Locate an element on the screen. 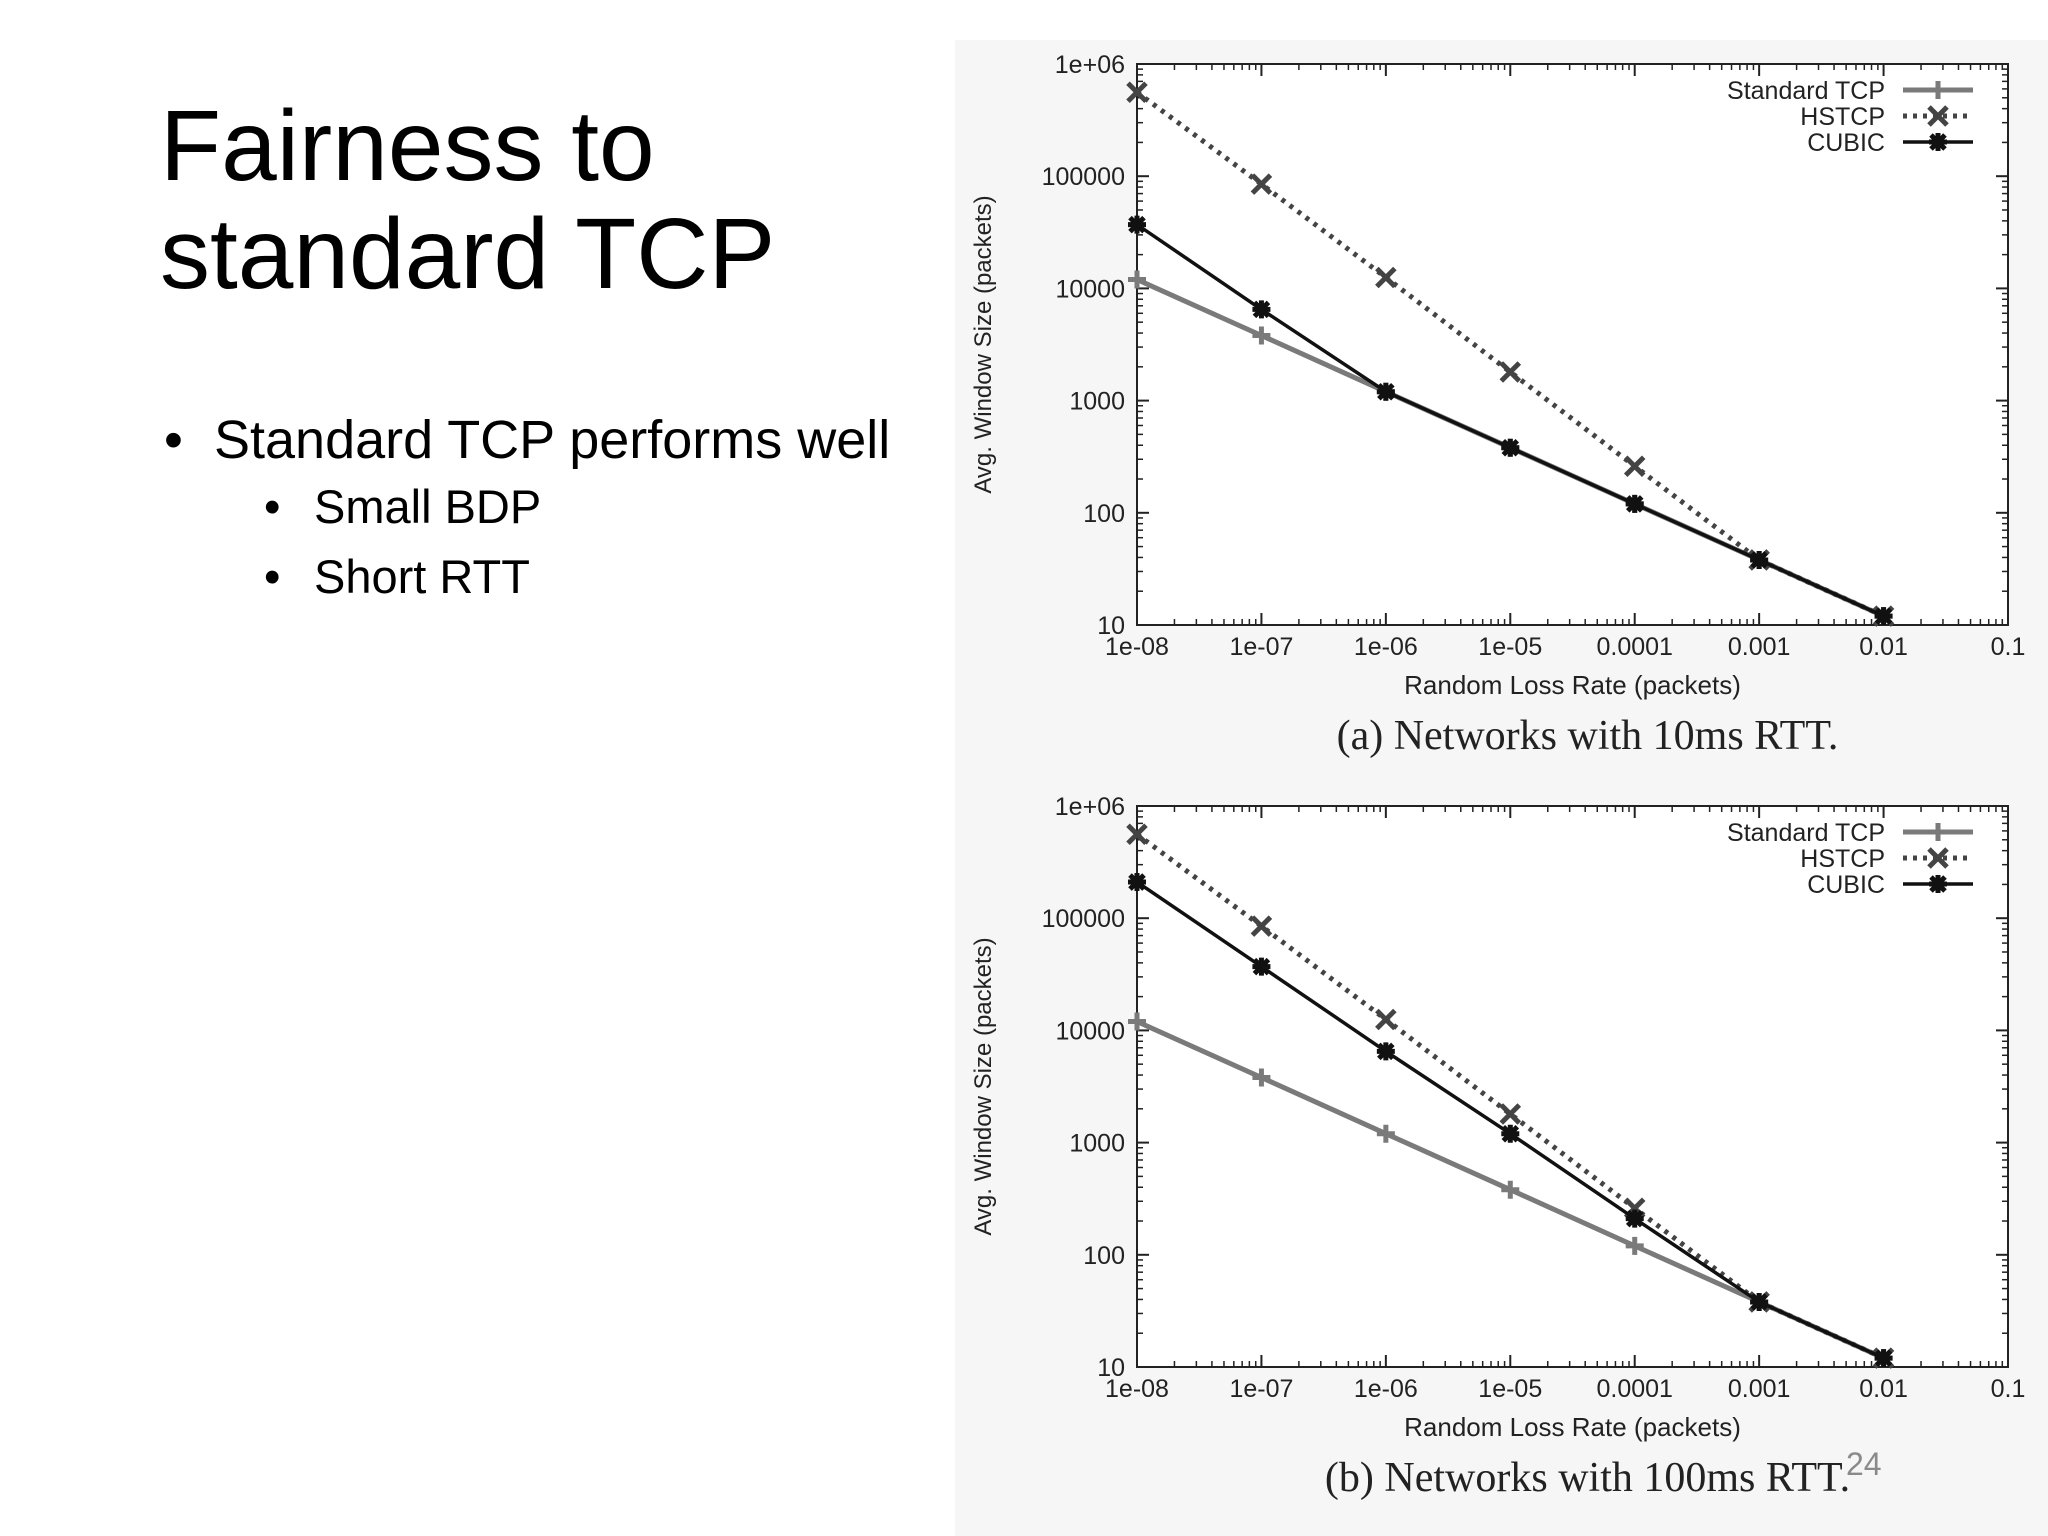 The image size is (2048, 1536). chart-caption: (a) Networks with 10ms RTT. is located at coordinates (1588, 736).